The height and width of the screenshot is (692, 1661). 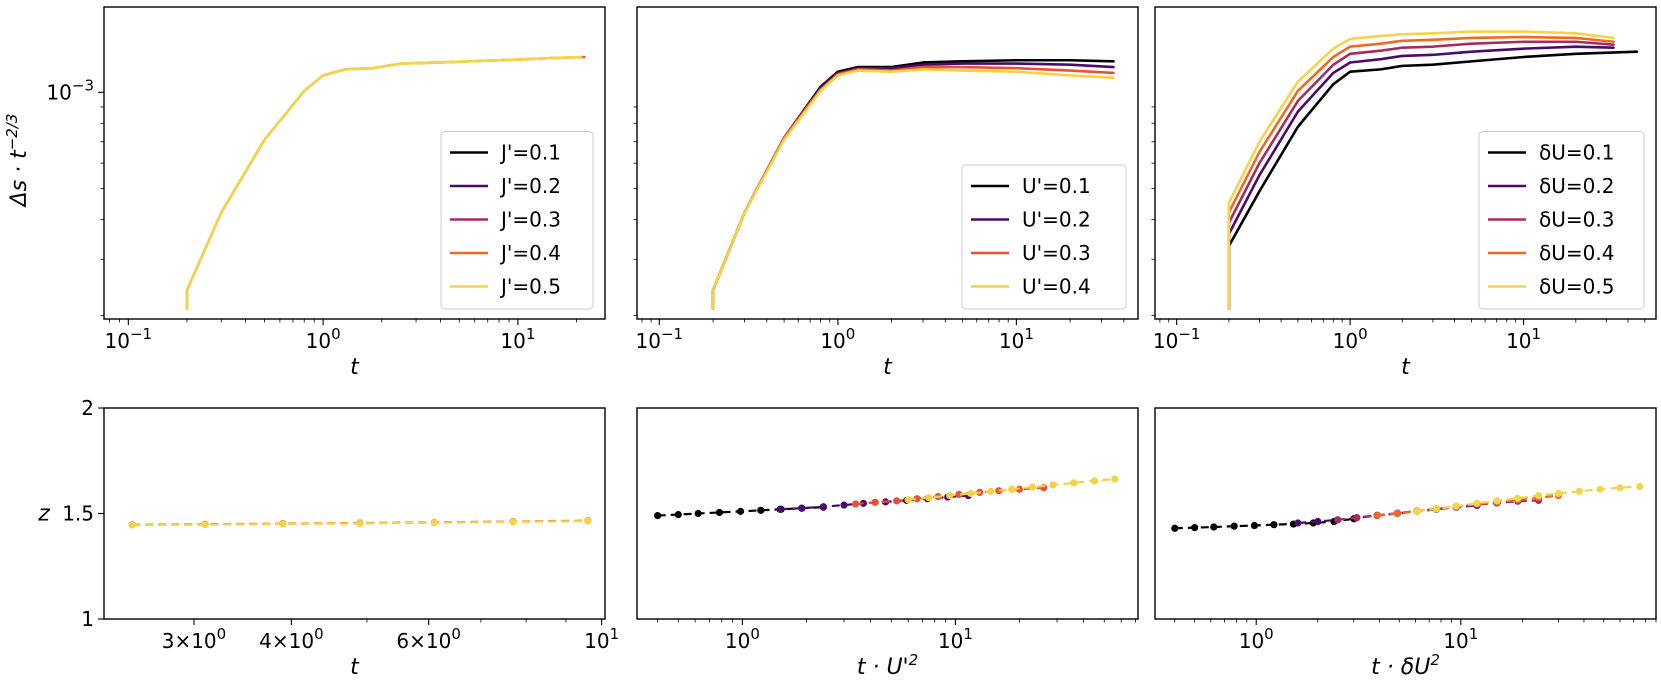 I want to click on x-tick-label: 4×100, so click(x=291, y=639).